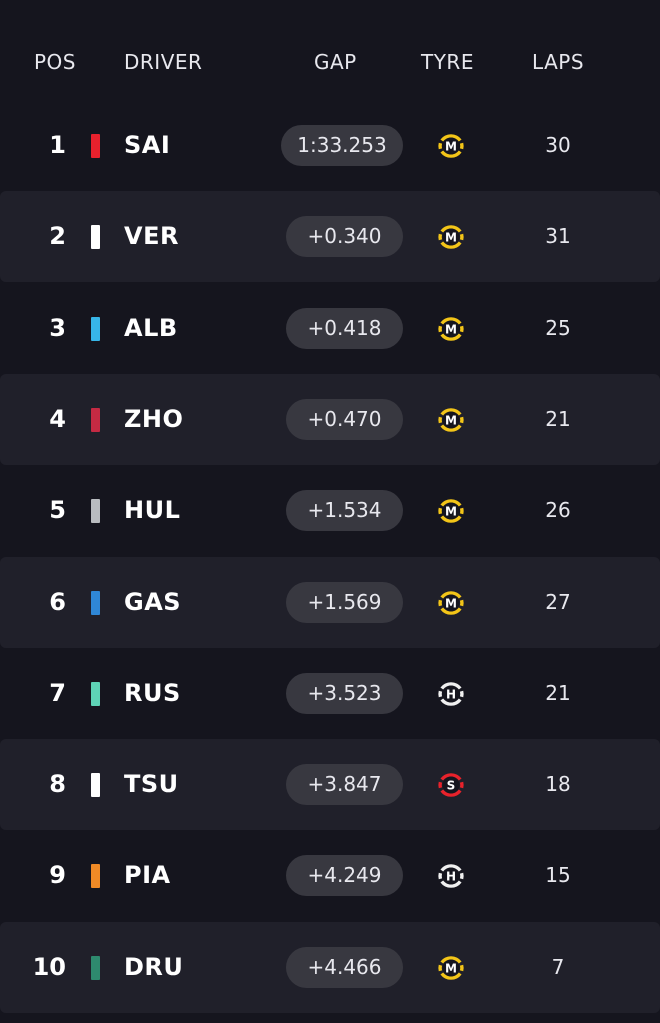 The image size is (660, 1023). Describe the element at coordinates (558, 145) in the screenshot. I see `laps-count: 30` at that location.